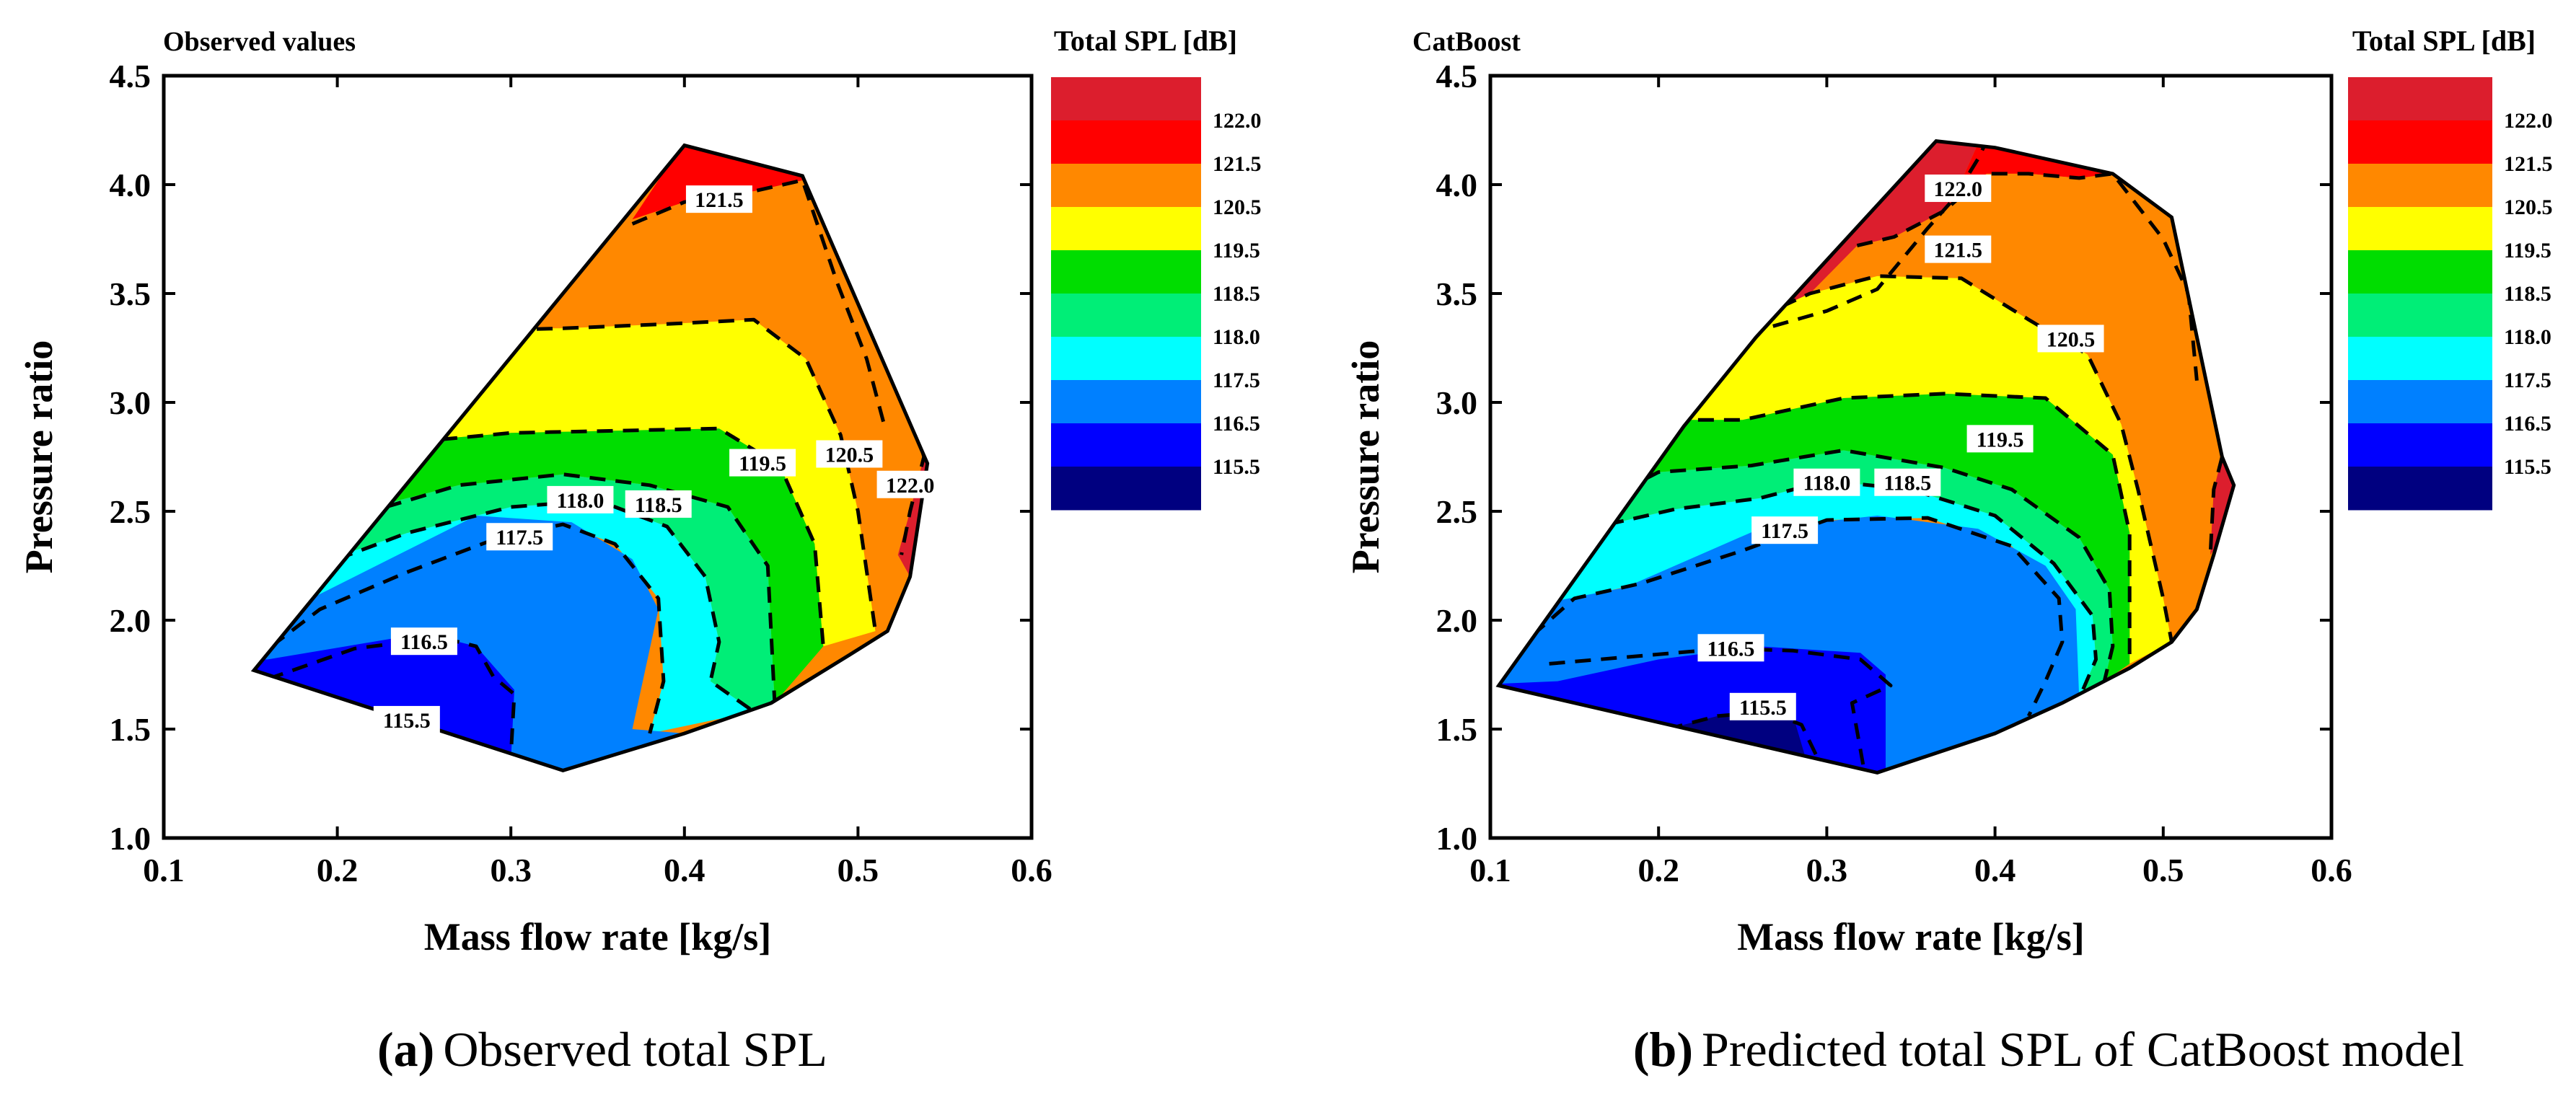 The width and height of the screenshot is (2576, 1094). I want to click on contour-lines-a, so click(596, 467).